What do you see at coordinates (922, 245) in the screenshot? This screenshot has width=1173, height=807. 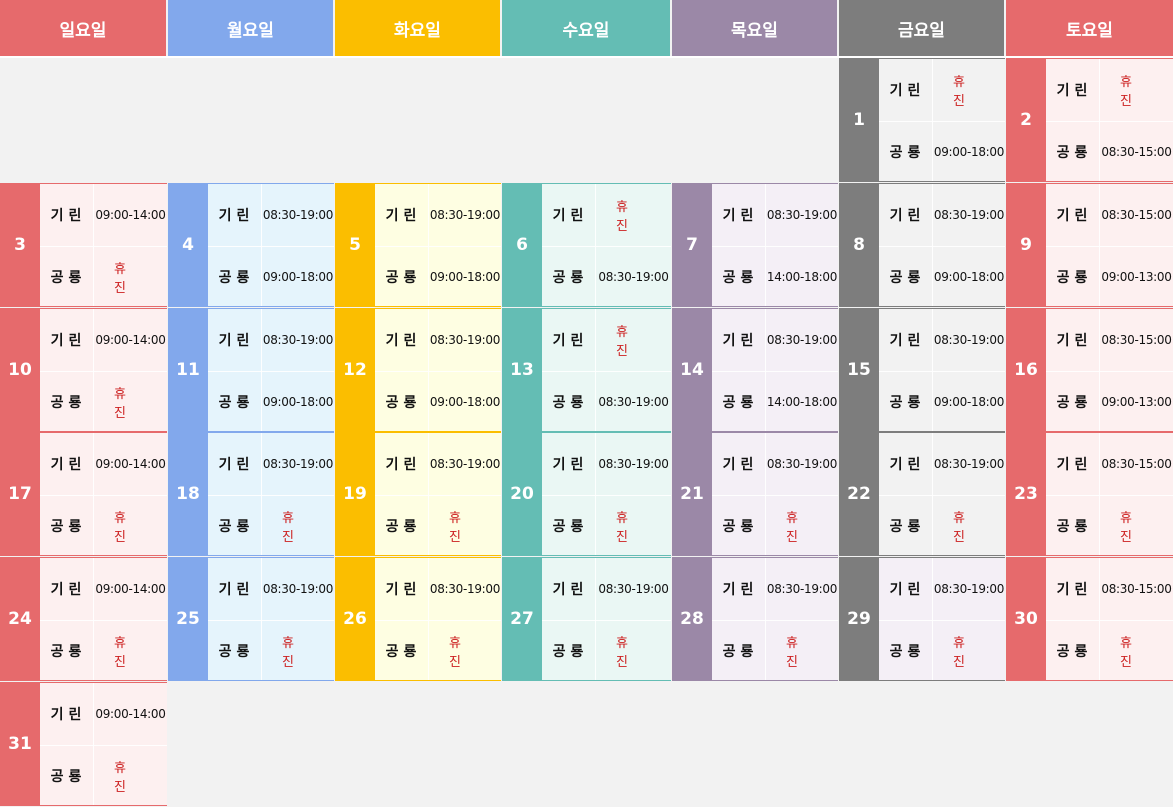 I see `calendar-day: 8 기린 08:30-19:00 공룡 09:00-18:00` at bounding box center [922, 245].